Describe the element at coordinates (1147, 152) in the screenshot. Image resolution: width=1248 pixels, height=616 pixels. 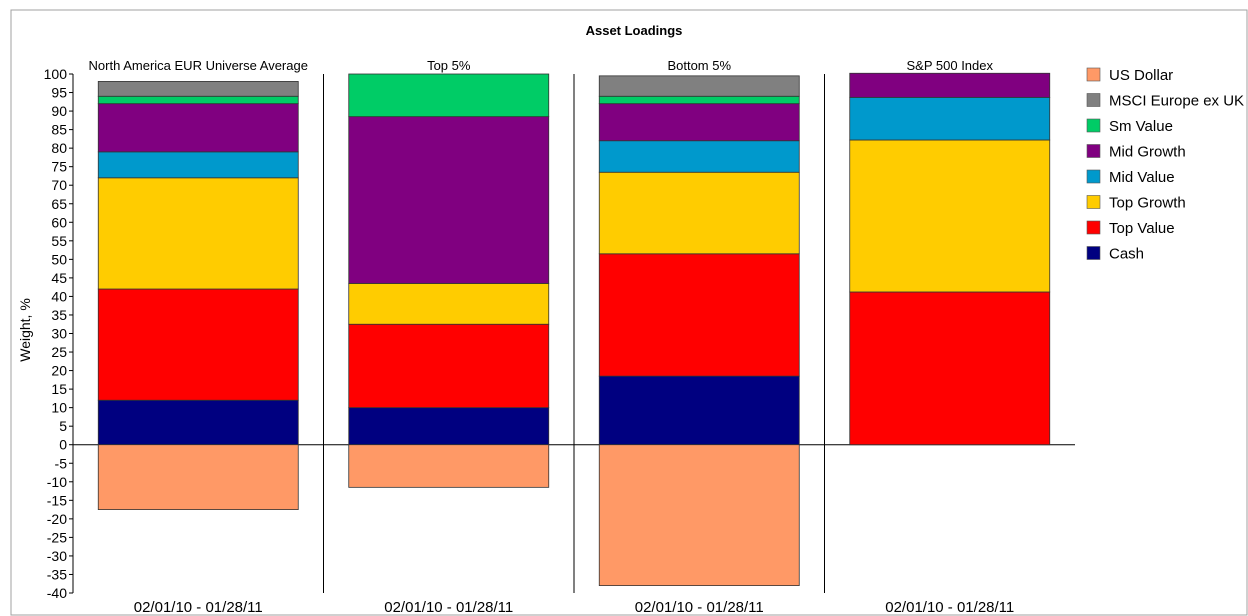
I see `legend-label: Mid Growth` at that location.